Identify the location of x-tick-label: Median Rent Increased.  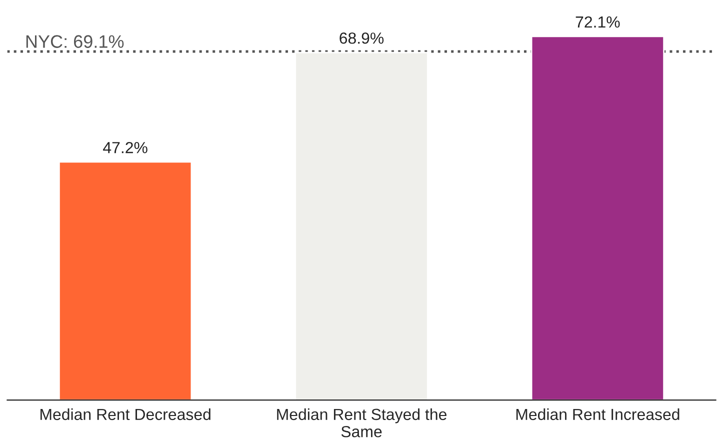
(598, 414).